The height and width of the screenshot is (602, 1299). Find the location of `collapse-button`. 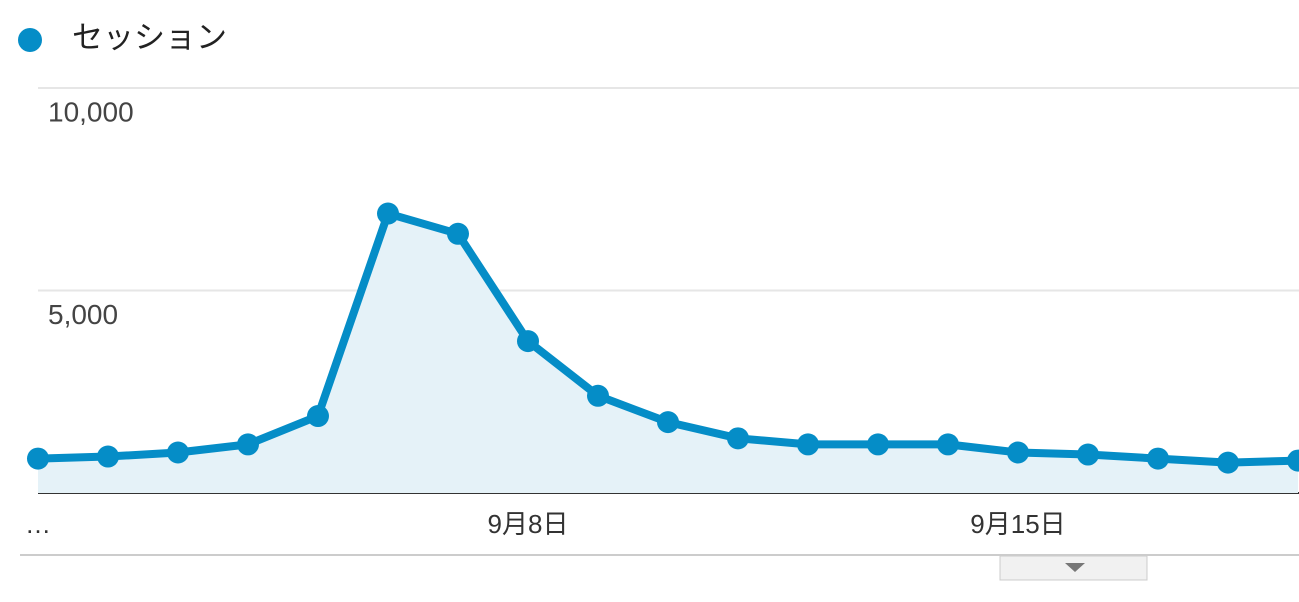

collapse-button is located at coordinates (1073, 568).